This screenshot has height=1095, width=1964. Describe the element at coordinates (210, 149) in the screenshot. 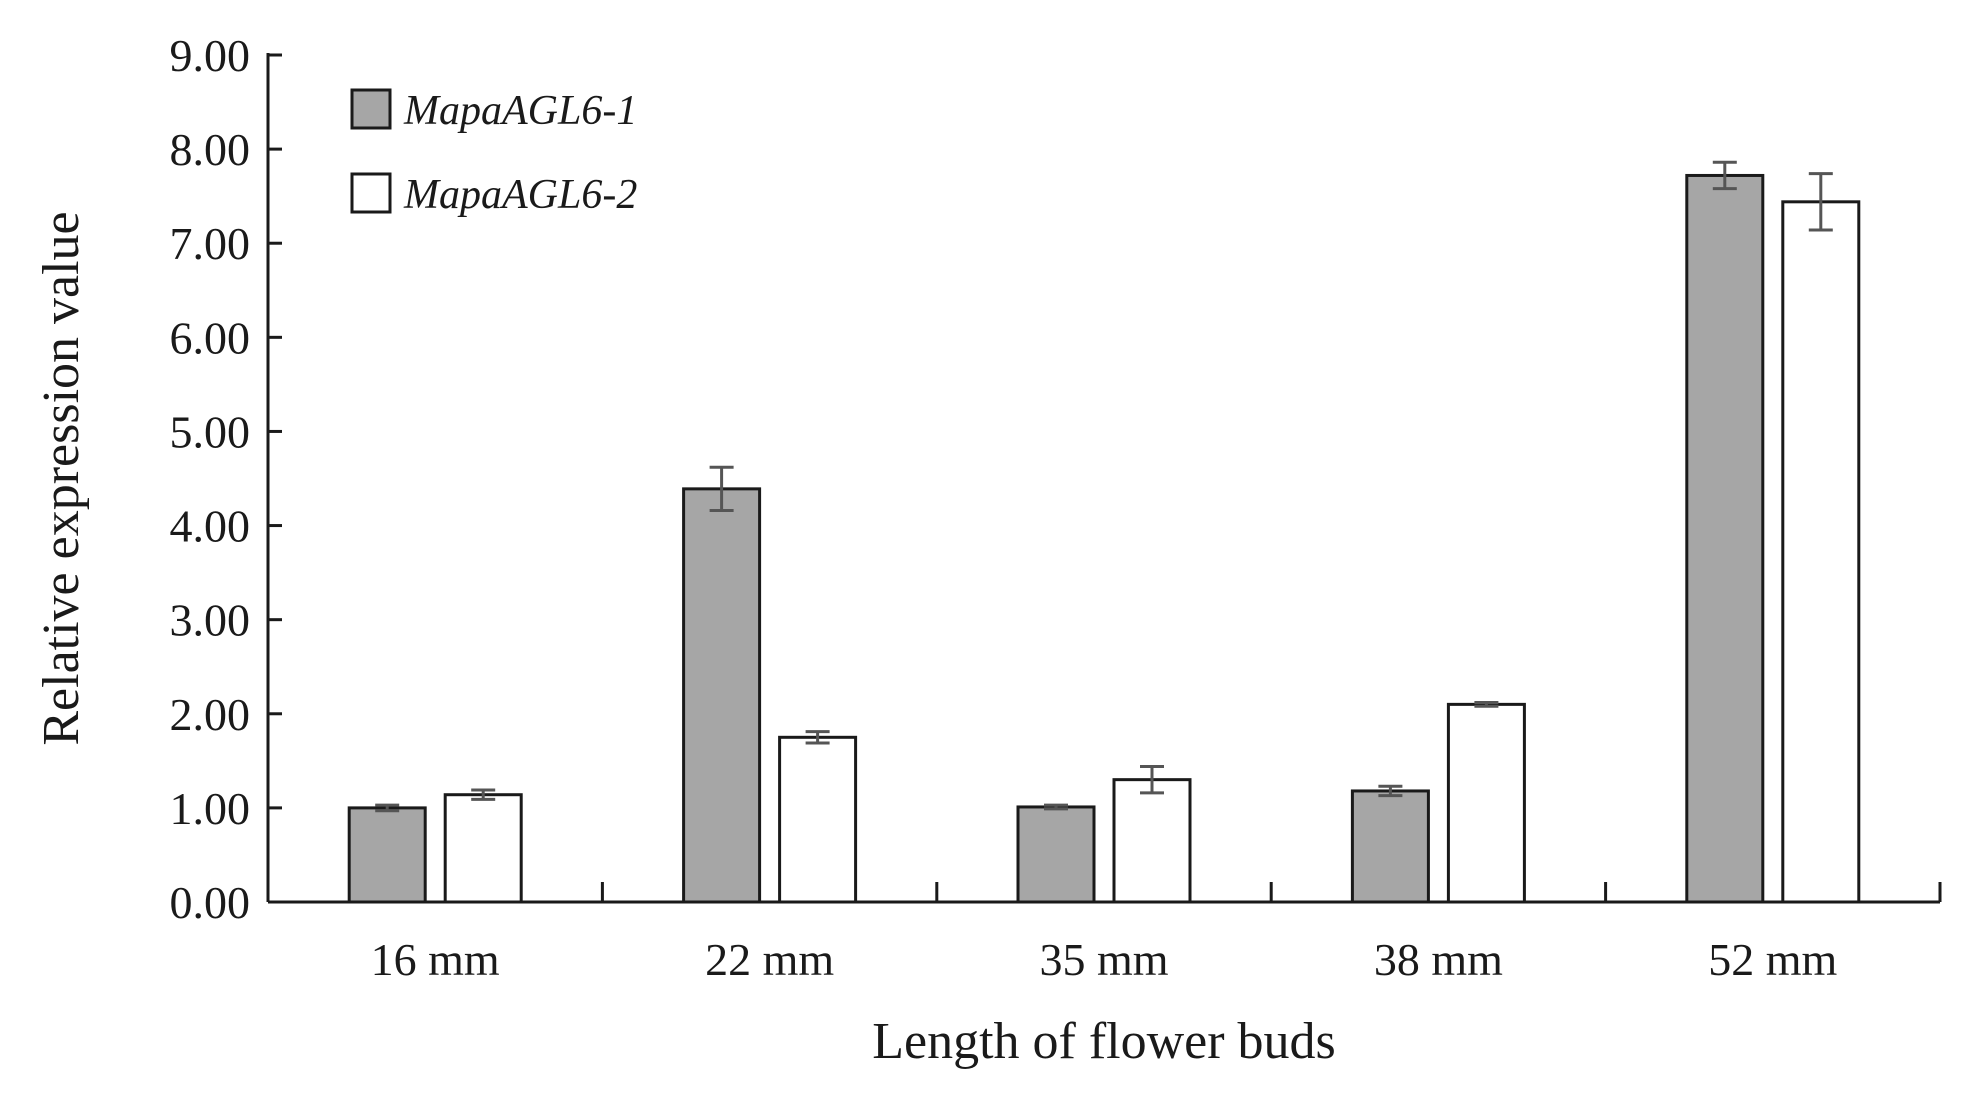

I see `y-tick-label-8: 8.00` at that location.